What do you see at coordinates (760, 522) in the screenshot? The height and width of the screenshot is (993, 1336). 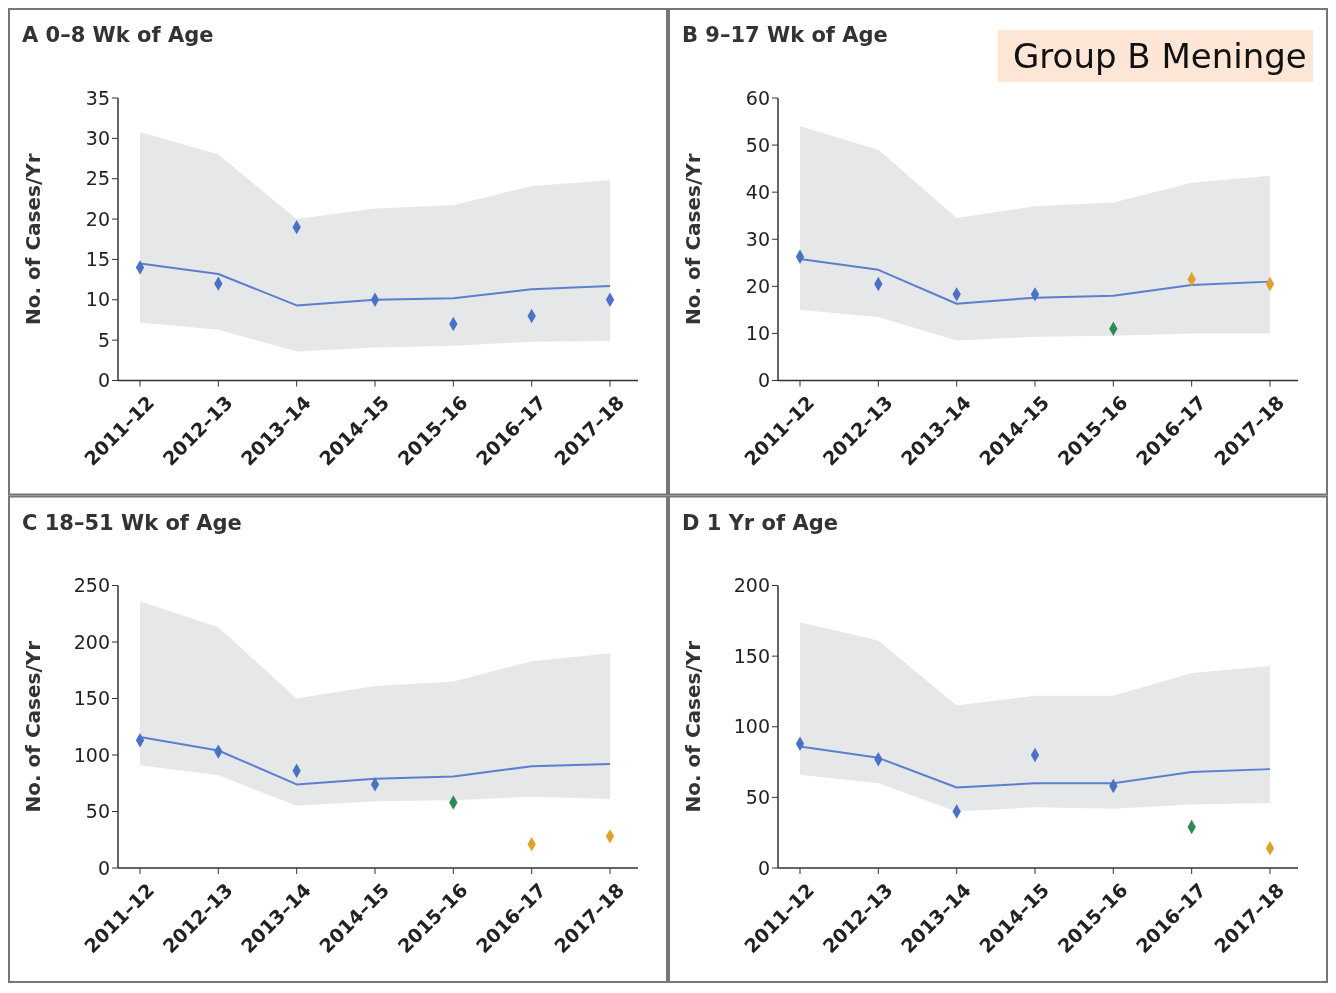 I see `chart-title: D 1 Yr of Age` at bounding box center [760, 522].